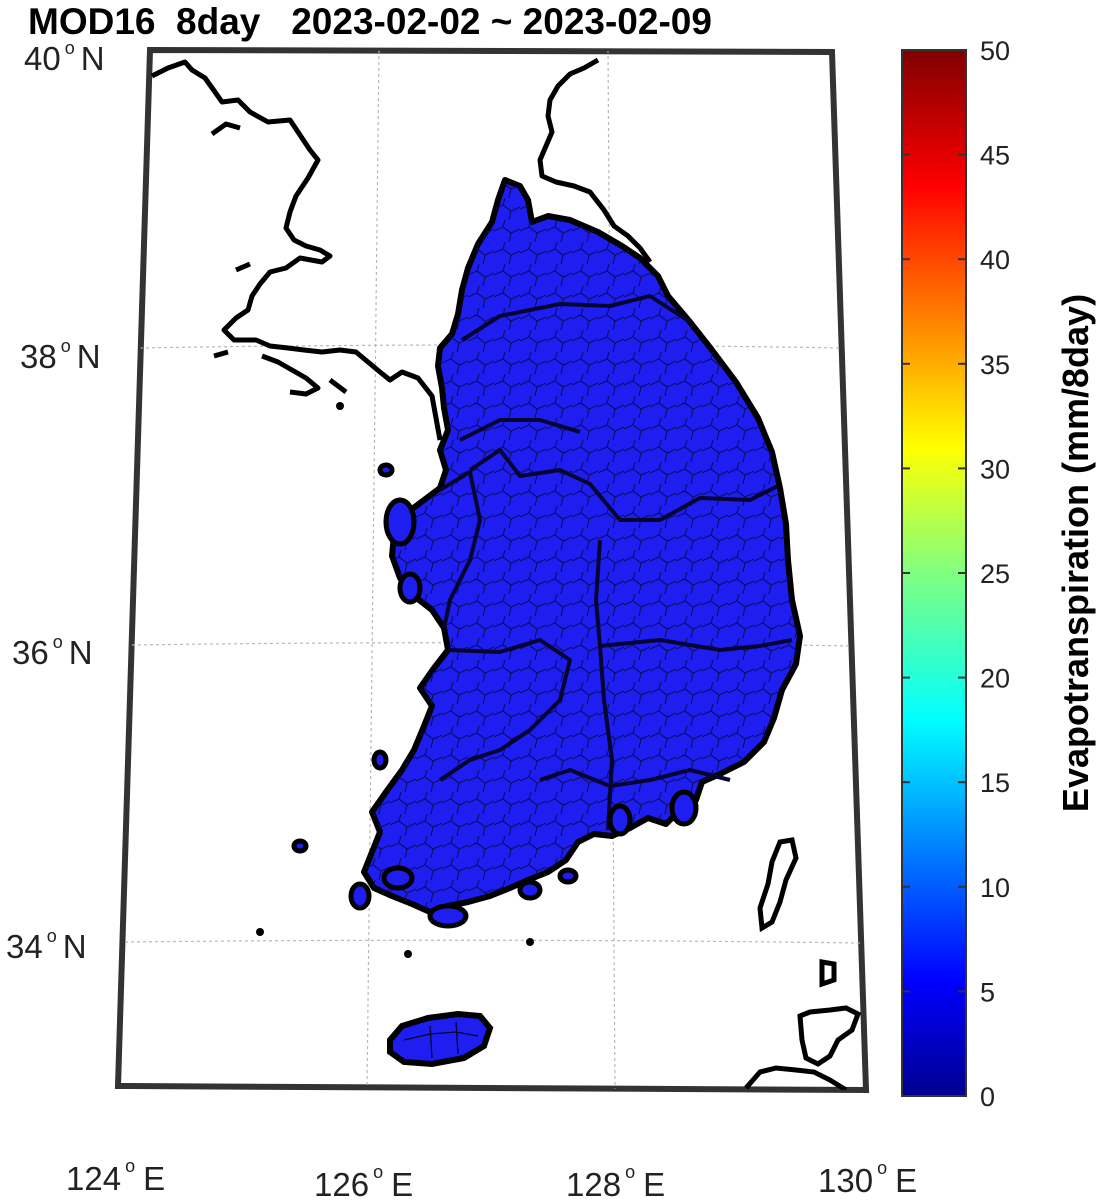 Image resolution: width=1096 pixels, height=1200 pixels. Describe the element at coordinates (52, 651) in the screenshot. I see `lat-label-36: 36 o N` at that location.